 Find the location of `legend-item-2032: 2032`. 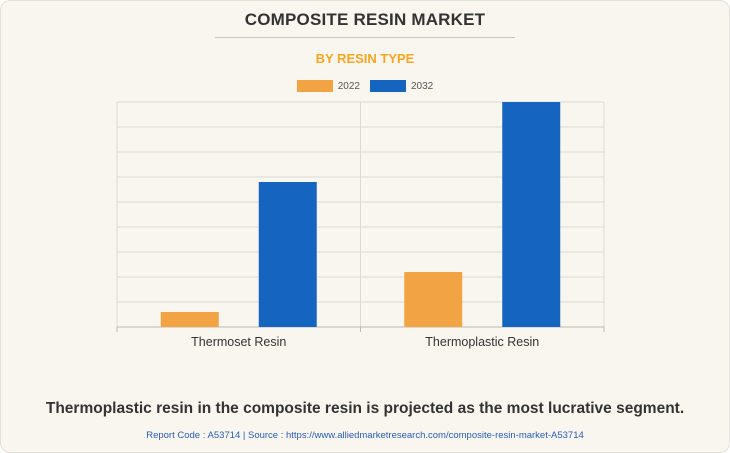

legend-item-2032: 2032 is located at coordinates (401, 86).